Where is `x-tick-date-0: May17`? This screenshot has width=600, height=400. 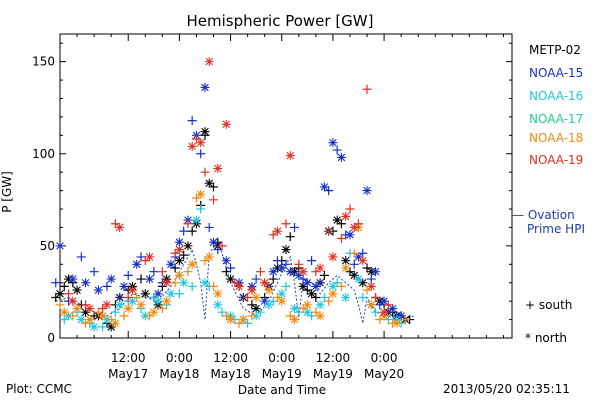 x-tick-date-0: May17 is located at coordinates (128, 374).